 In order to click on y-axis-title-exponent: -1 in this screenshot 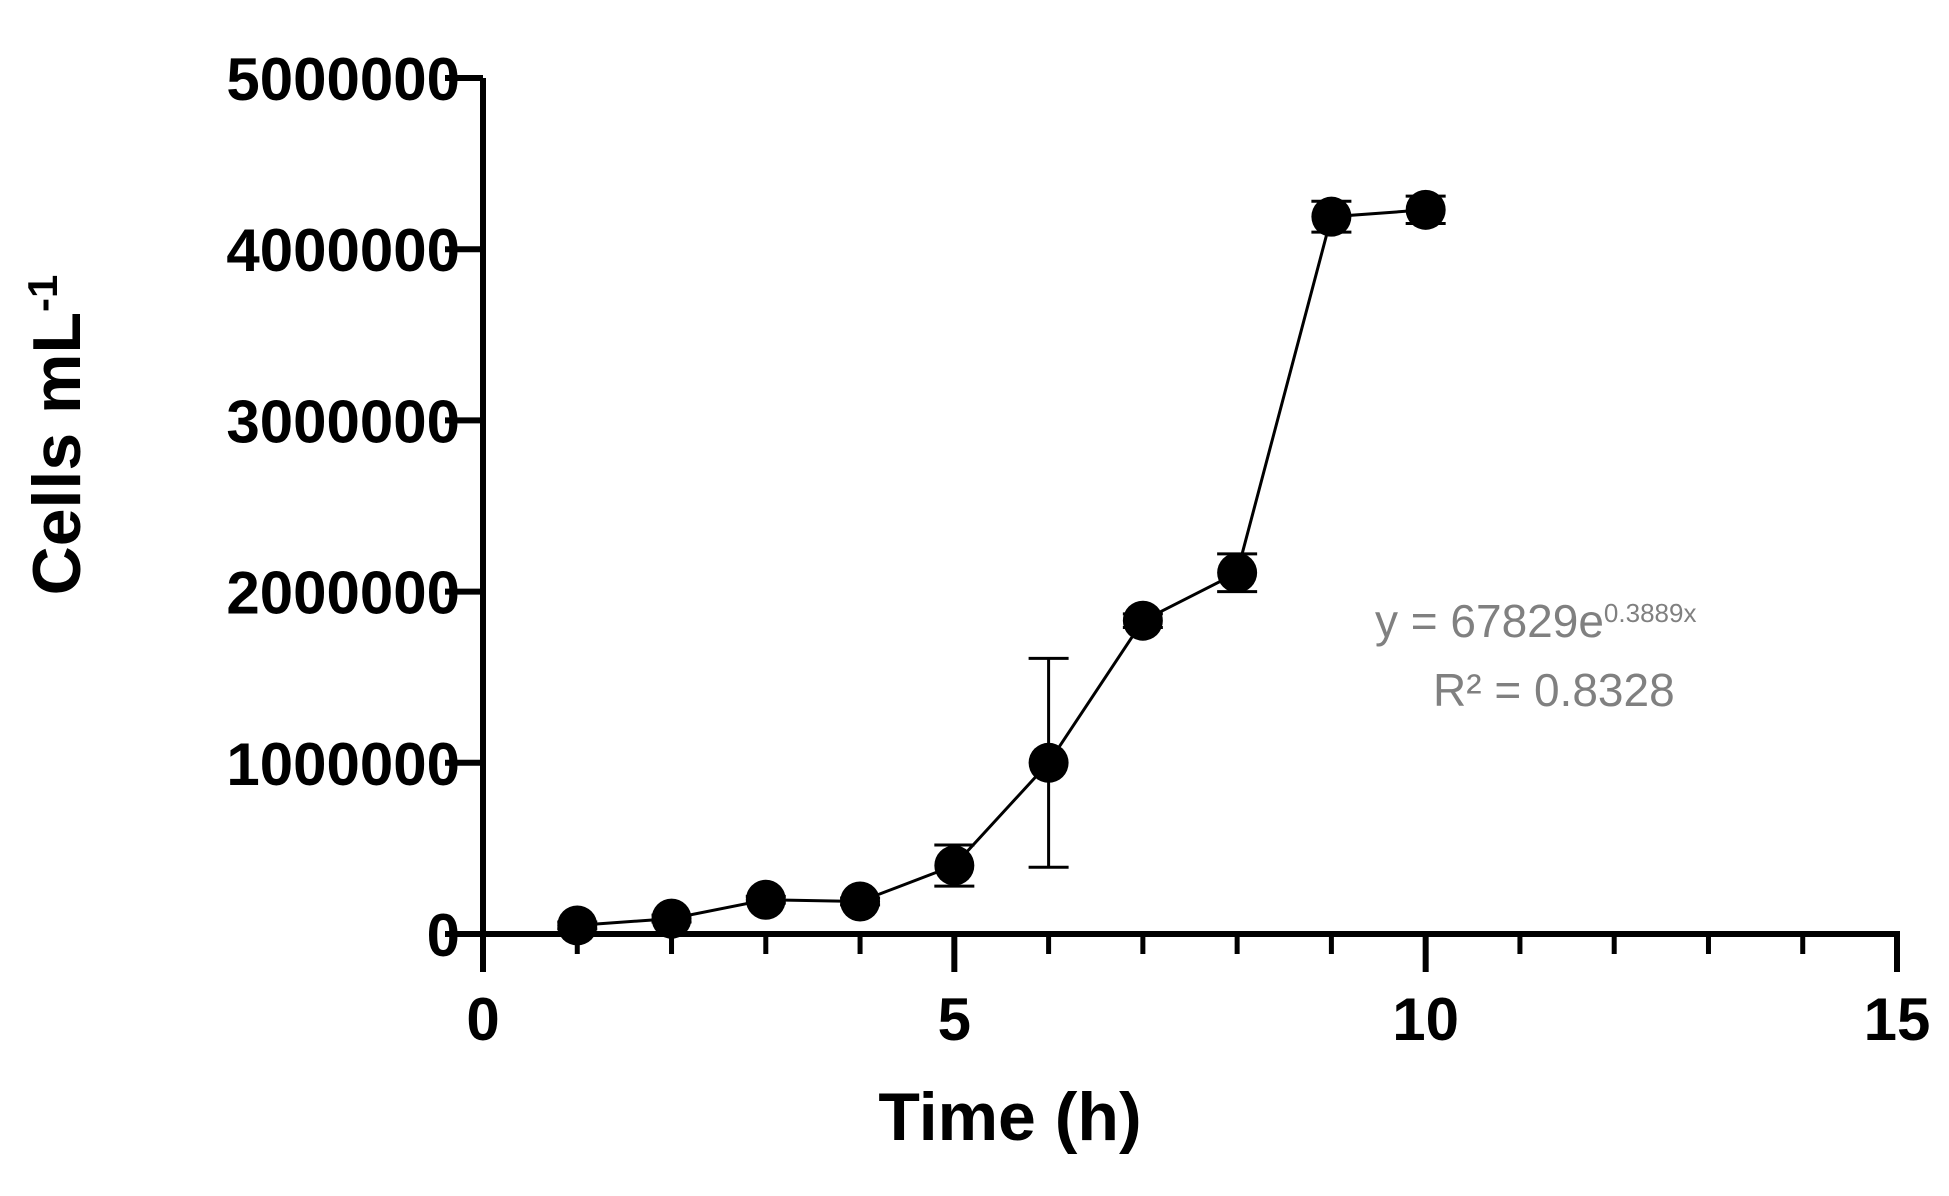, I will do `click(42, 293)`.